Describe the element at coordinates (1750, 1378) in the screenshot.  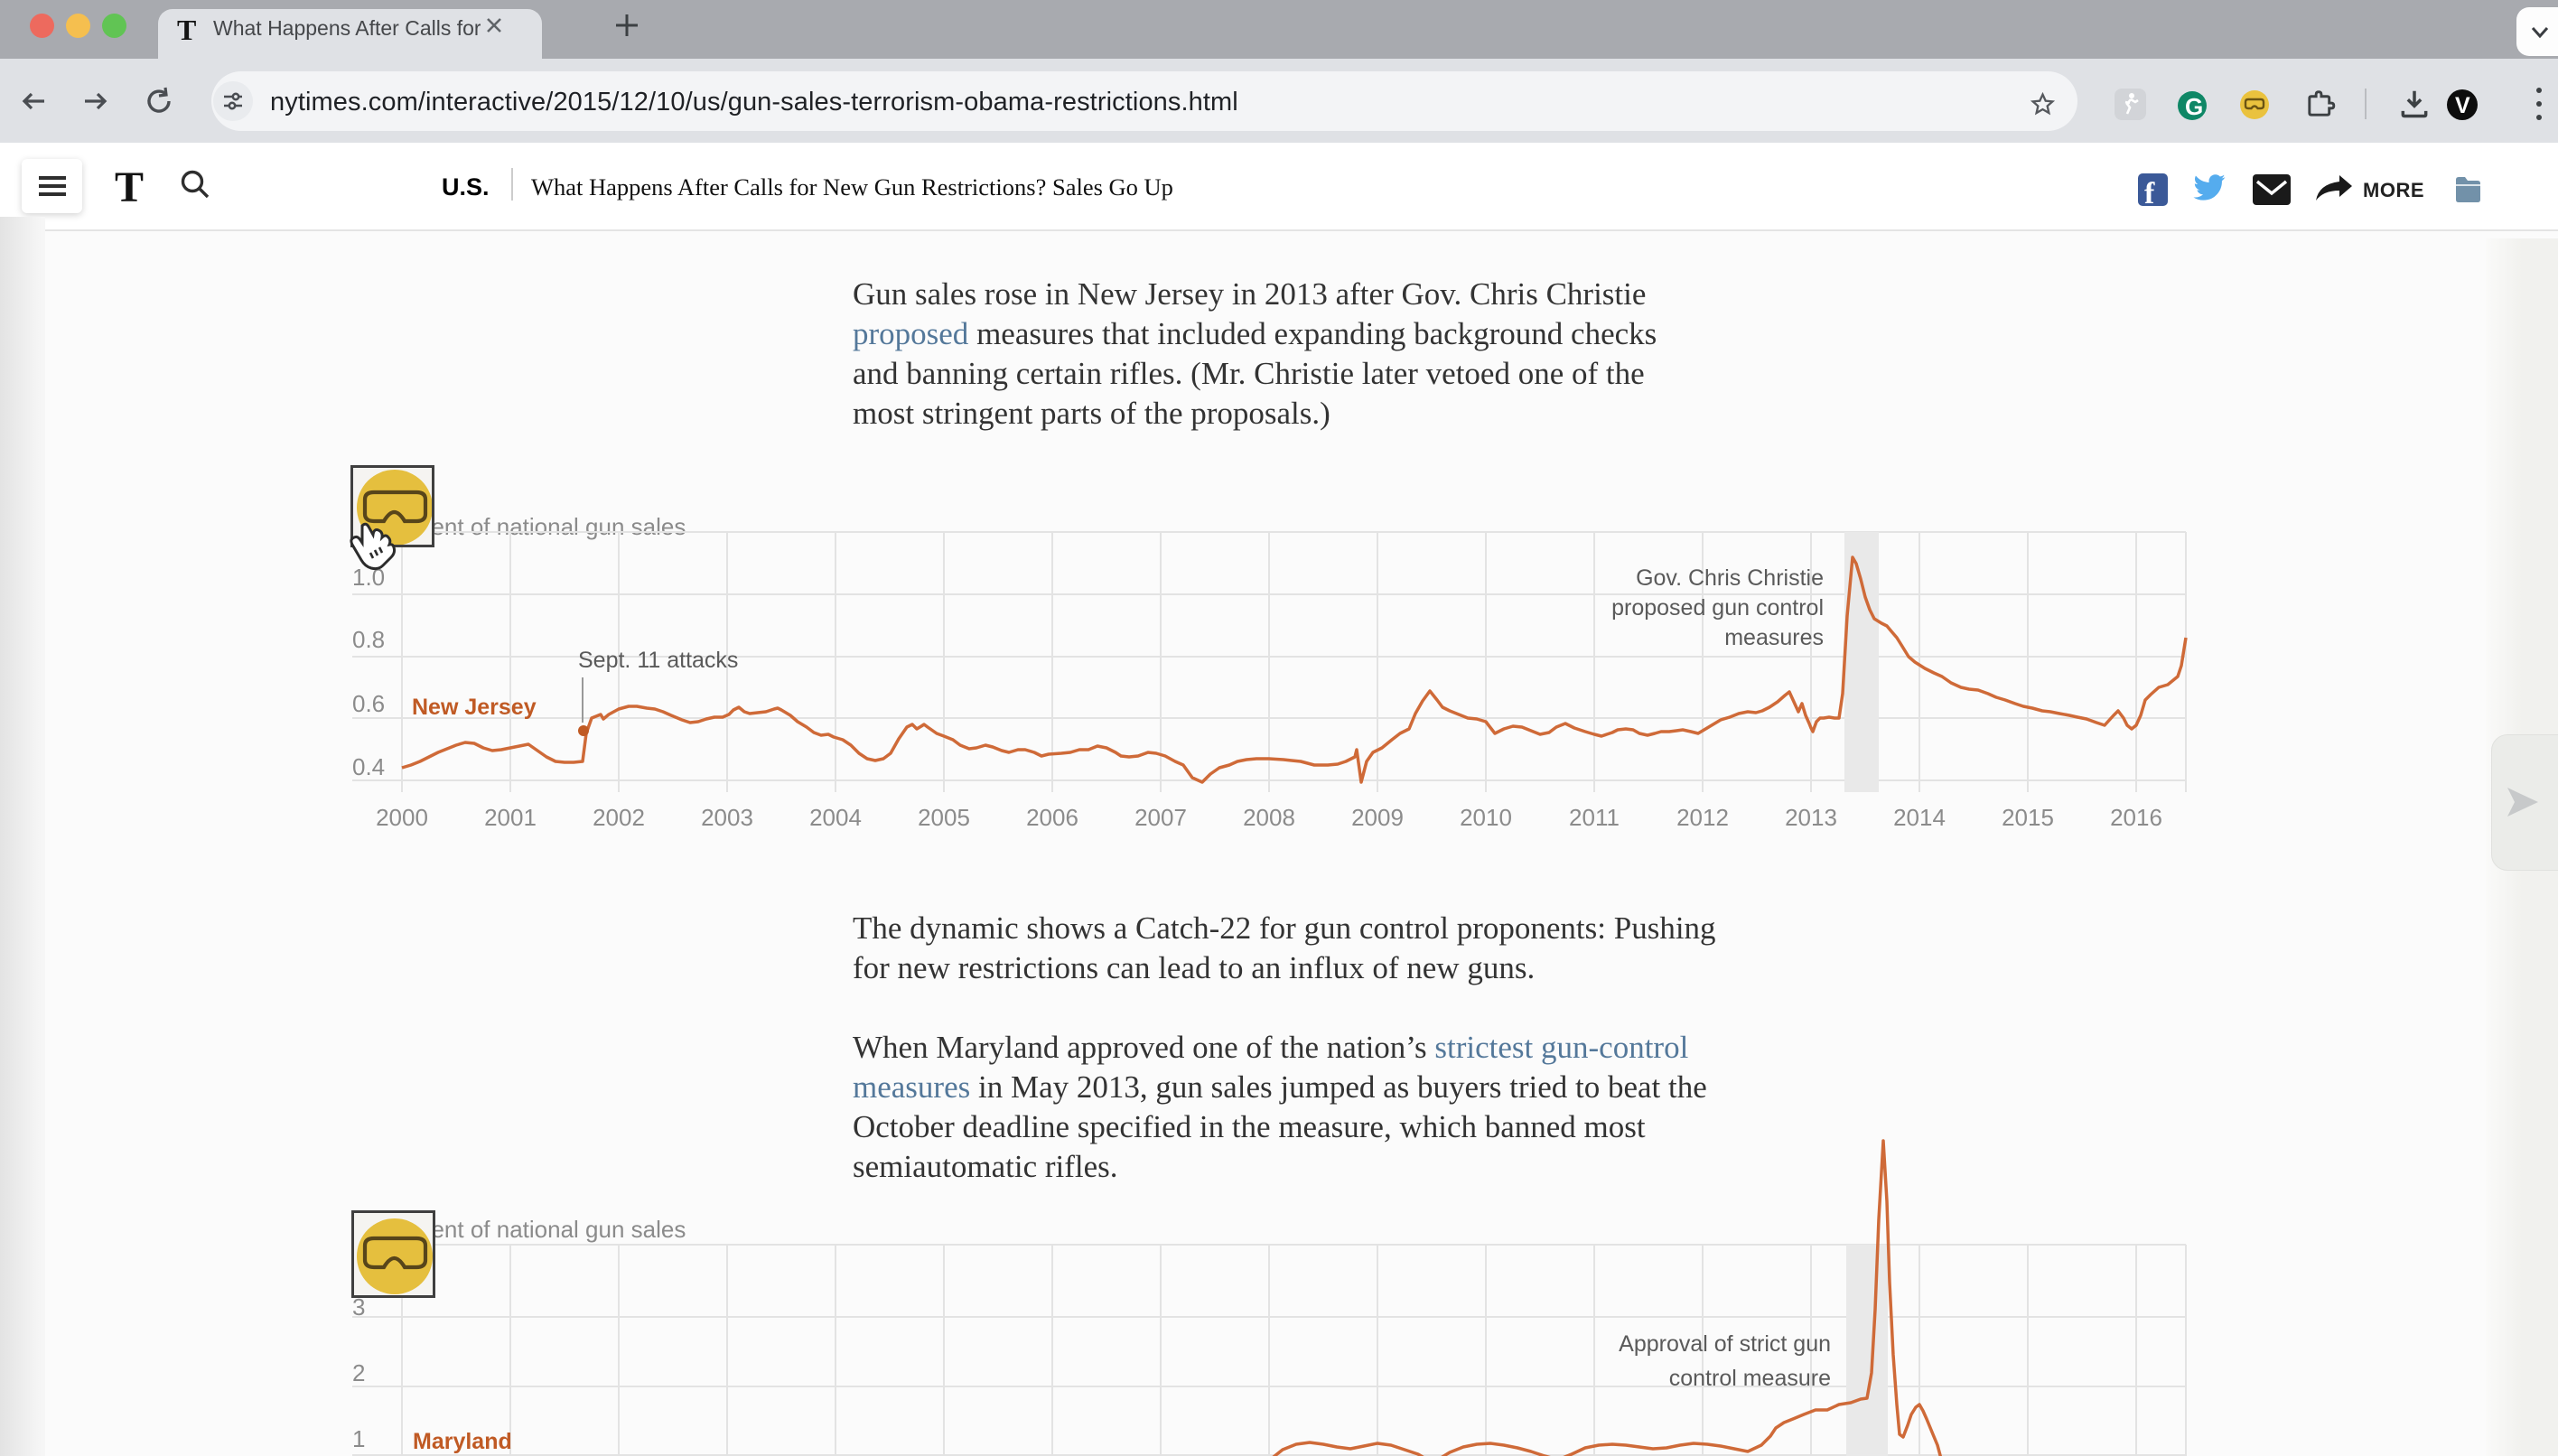
I see `svg-text: control measure` at that location.